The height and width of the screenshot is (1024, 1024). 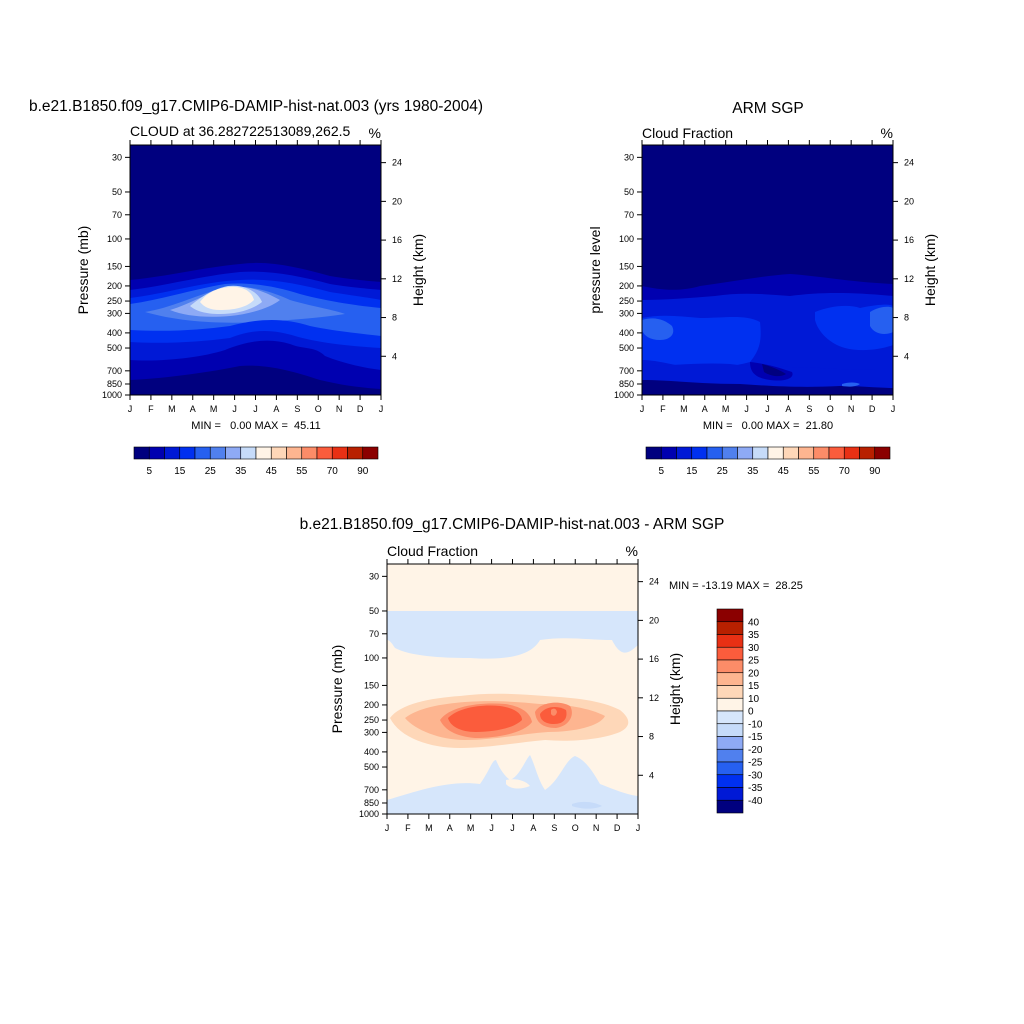 What do you see at coordinates (754, 699) in the screenshot?
I see `colorbar-label: 10` at bounding box center [754, 699].